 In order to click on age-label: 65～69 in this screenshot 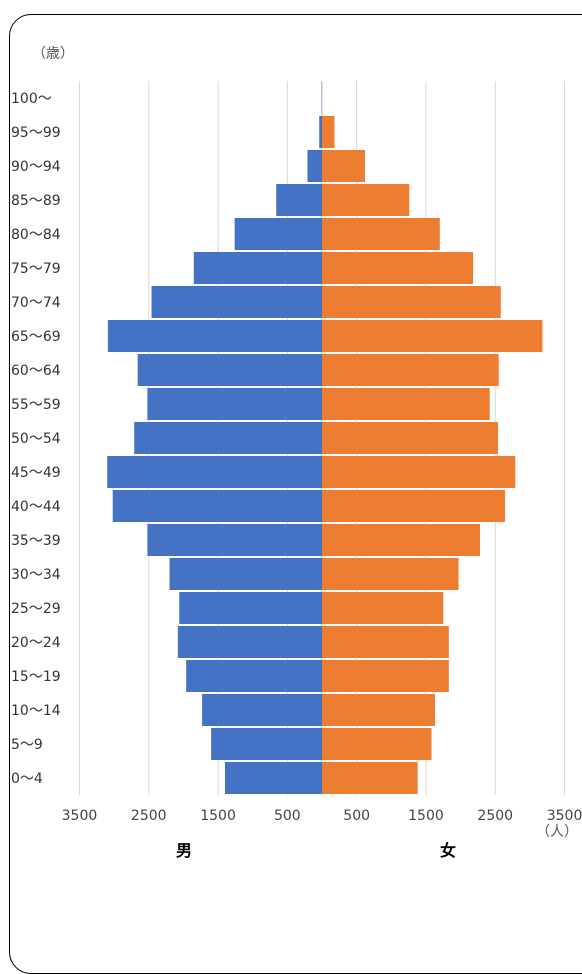, I will do `click(36, 337)`.